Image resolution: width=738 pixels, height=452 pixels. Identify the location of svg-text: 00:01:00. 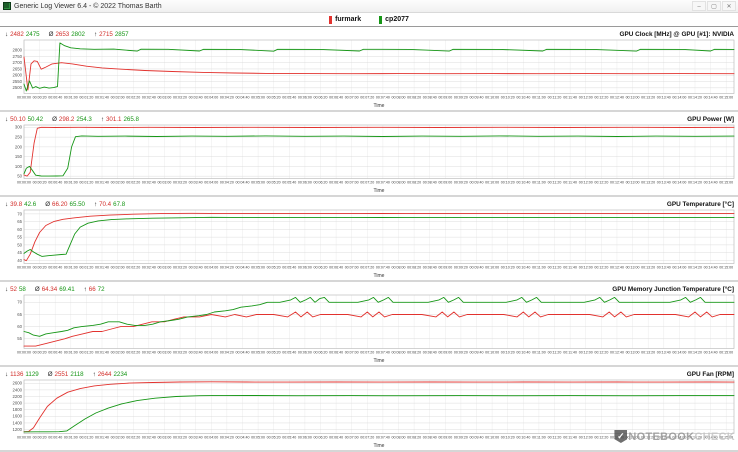
(71, 438).